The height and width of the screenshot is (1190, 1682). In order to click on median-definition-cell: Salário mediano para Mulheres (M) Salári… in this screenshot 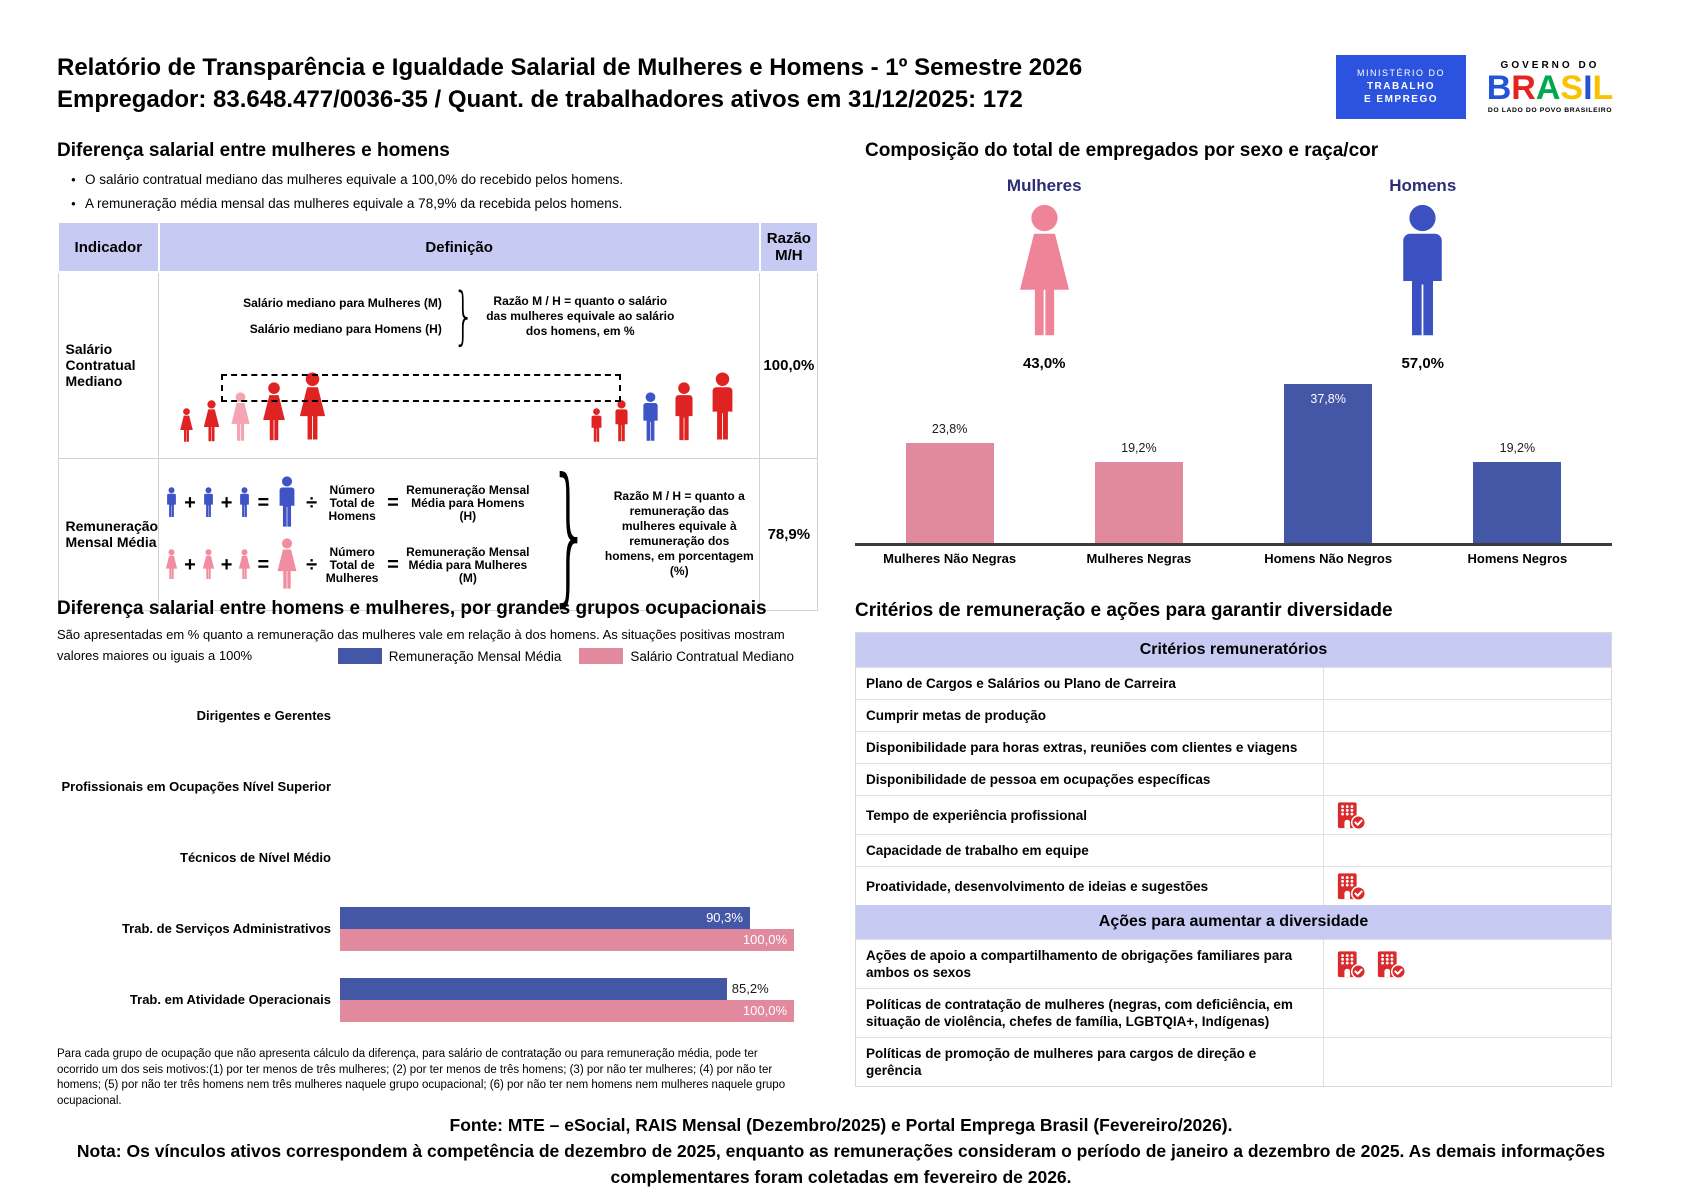, I will do `click(459, 365)`.